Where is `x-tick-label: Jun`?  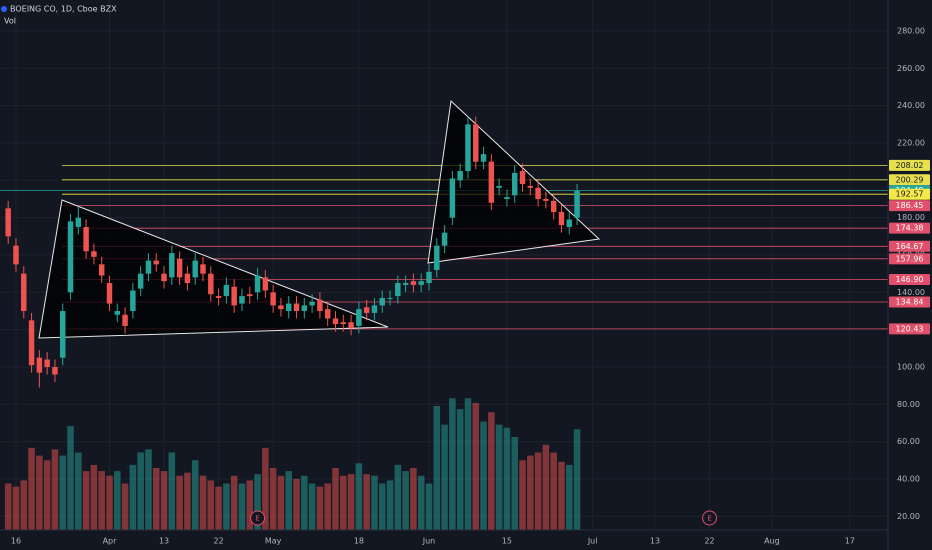 x-tick-label: Jun is located at coordinates (429, 541).